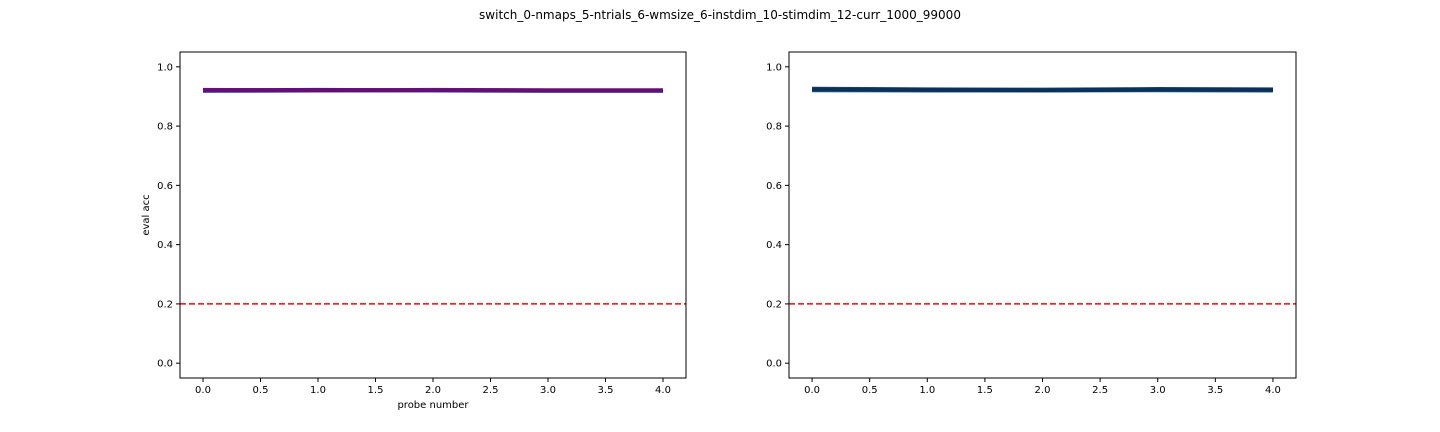 The image size is (1440, 432). Describe the element at coordinates (433, 405) in the screenshot. I see `x-axis-label: probe number` at that location.